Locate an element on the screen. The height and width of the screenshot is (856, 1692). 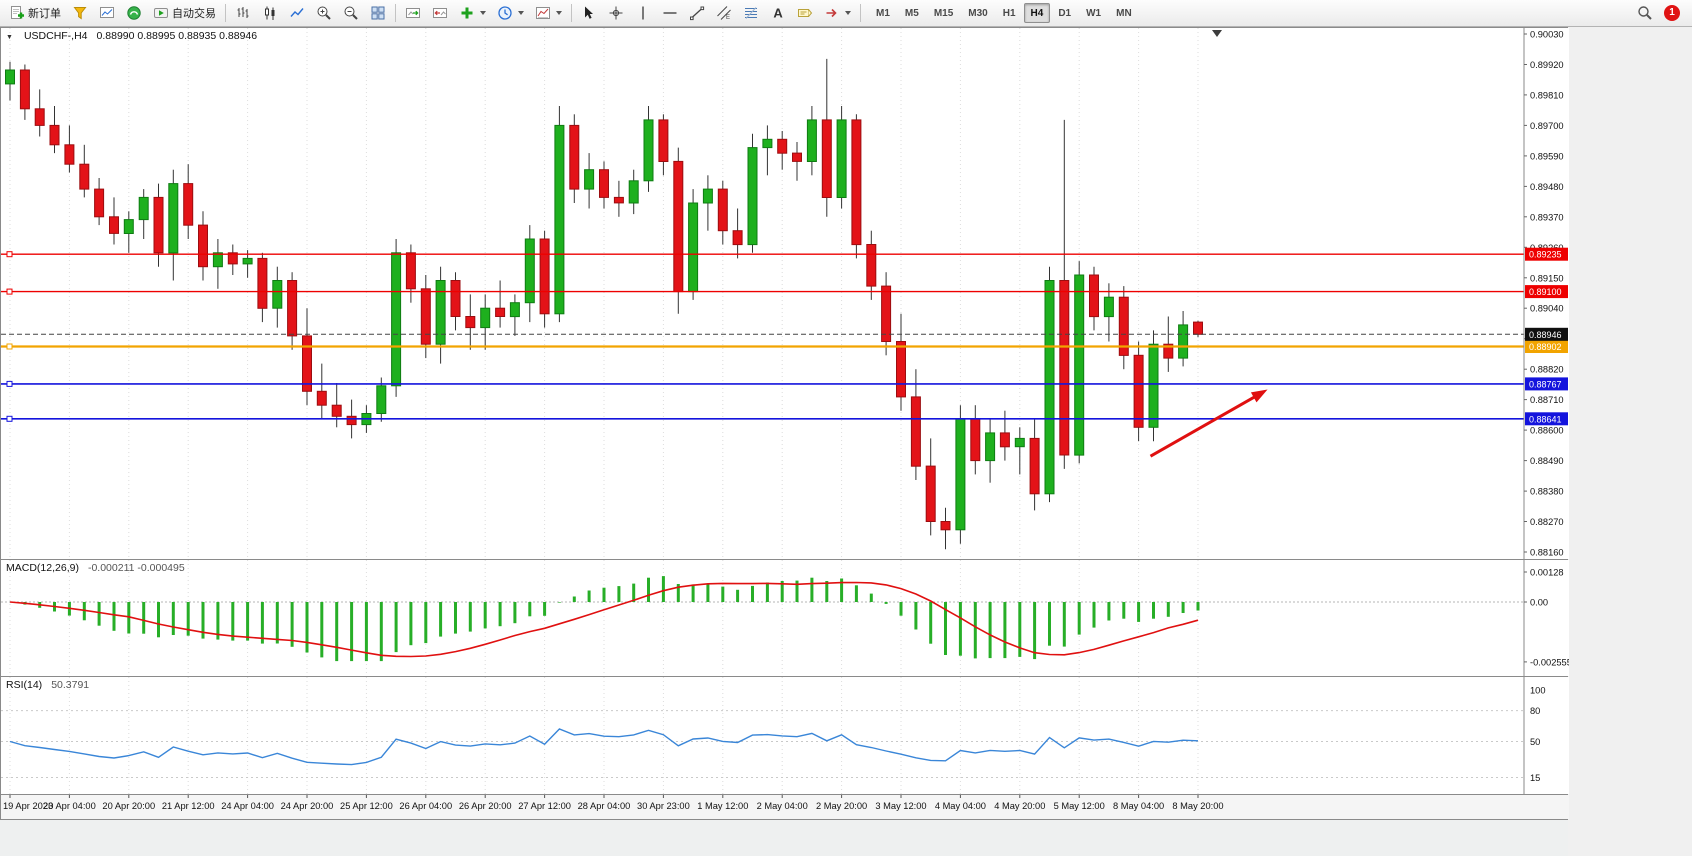
bar-chart-mode-button is located at coordinates (243, 13).